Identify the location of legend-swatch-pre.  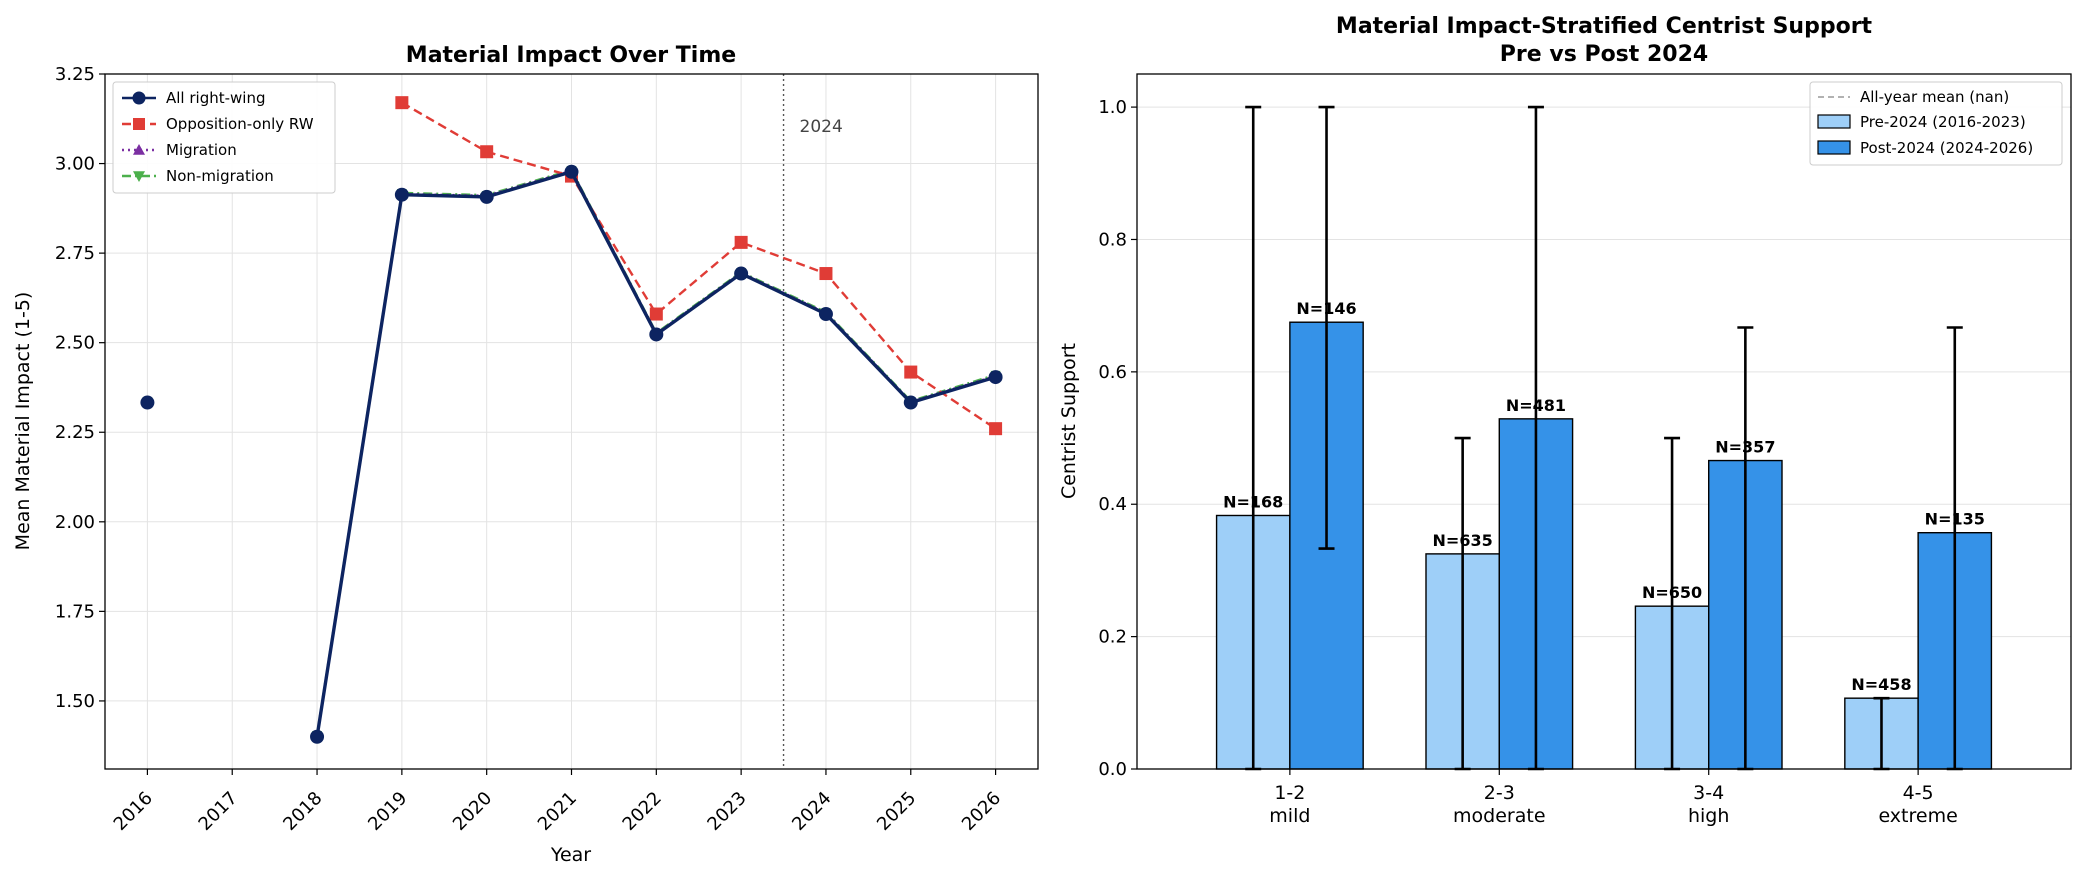
(1834, 121).